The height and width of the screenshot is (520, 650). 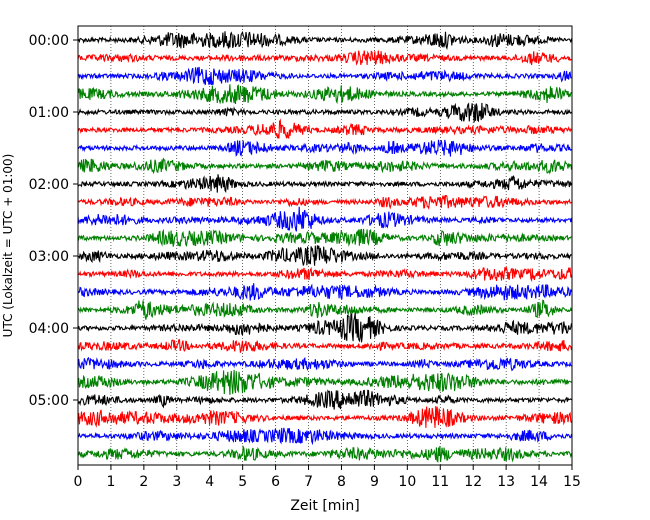 What do you see at coordinates (49, 329) in the screenshot?
I see `y-tick-label: 04:00` at bounding box center [49, 329].